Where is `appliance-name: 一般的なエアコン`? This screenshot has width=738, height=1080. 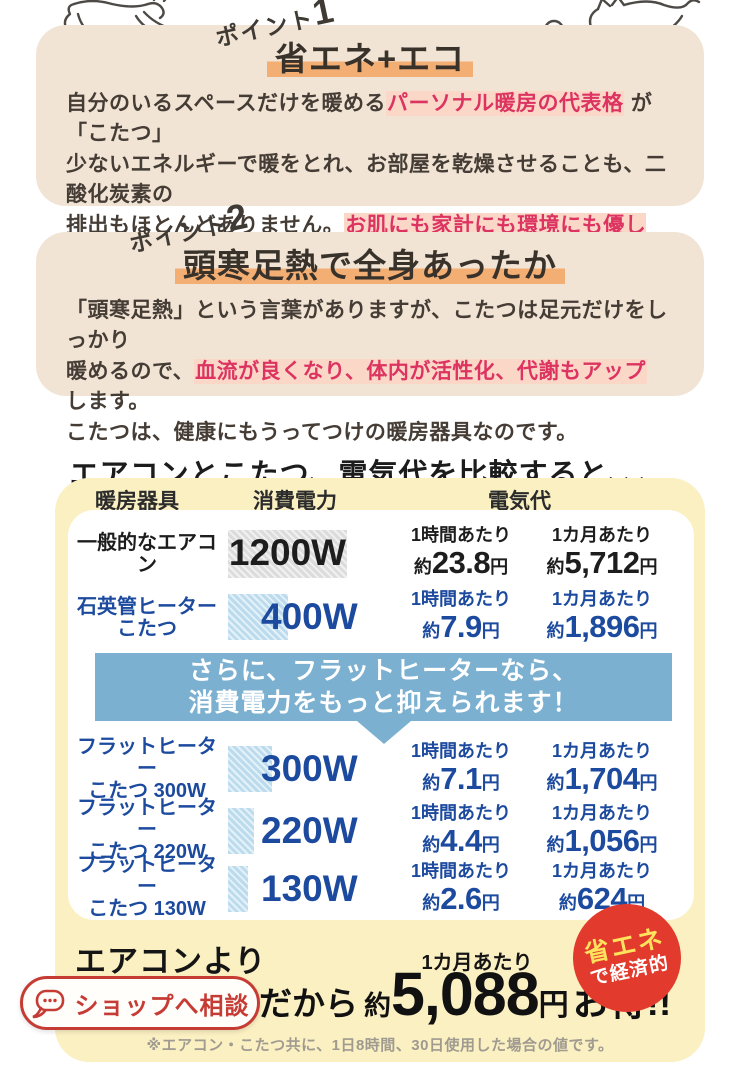
appliance-name: 一般的なエアコン is located at coordinates (147, 554).